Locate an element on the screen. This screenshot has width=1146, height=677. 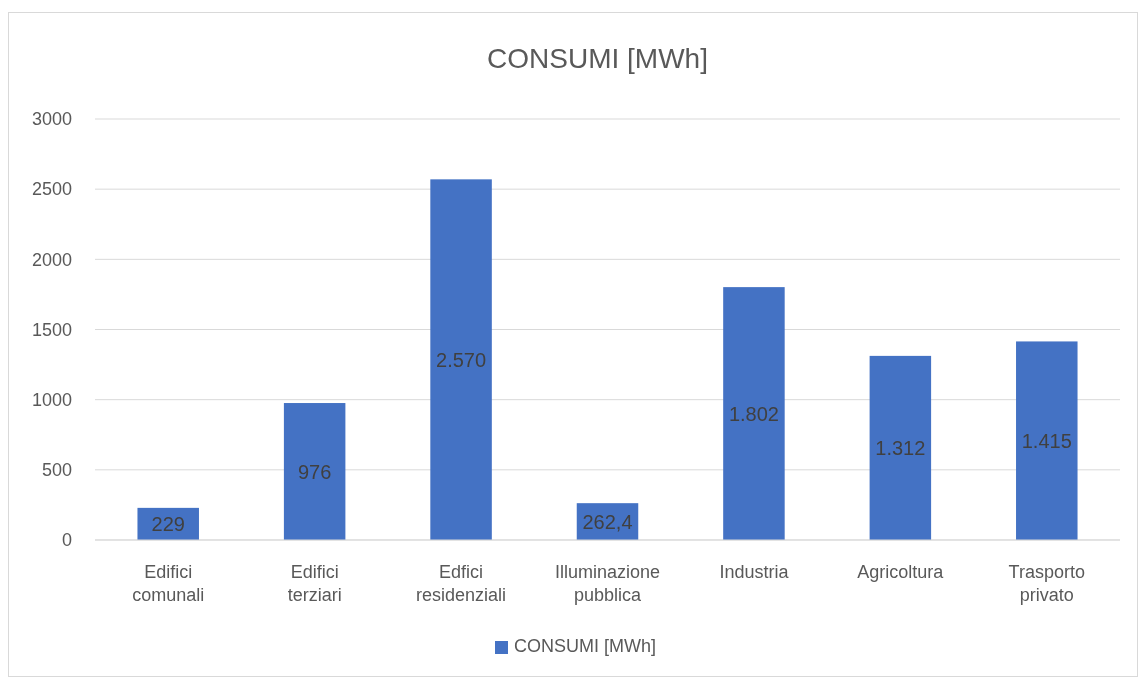
x-tick-label: Illuminazione pubblica is located at coordinates (607, 583).